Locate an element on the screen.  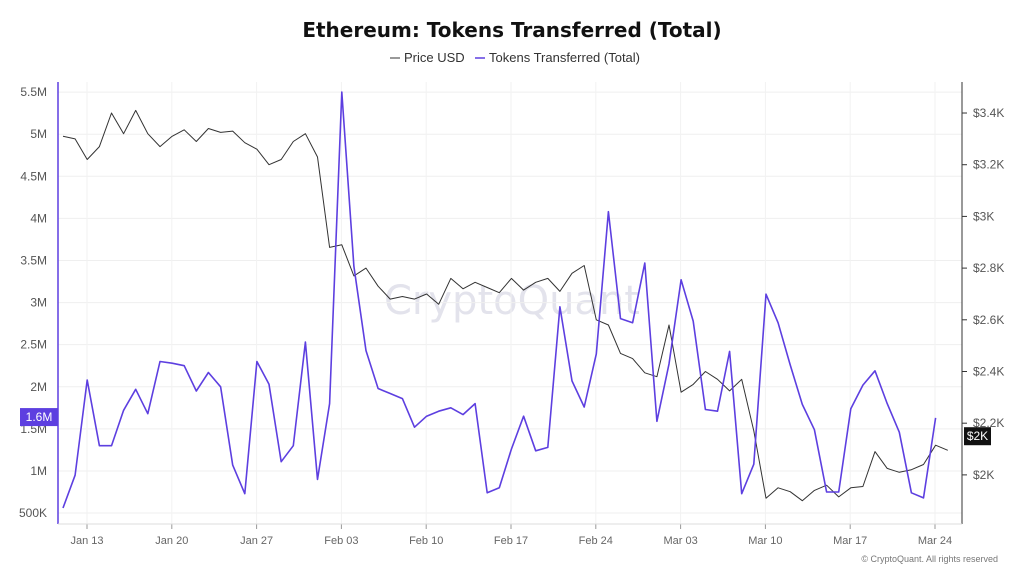
left-tick-label: 1M is located at coordinates (38, 471).